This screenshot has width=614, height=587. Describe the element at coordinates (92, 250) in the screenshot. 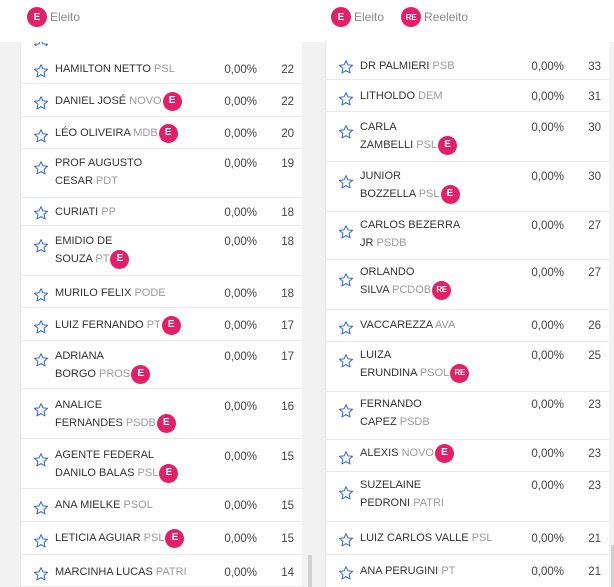

I see `candidate-name: EMIDIO DE SOUZA PT E` at that location.